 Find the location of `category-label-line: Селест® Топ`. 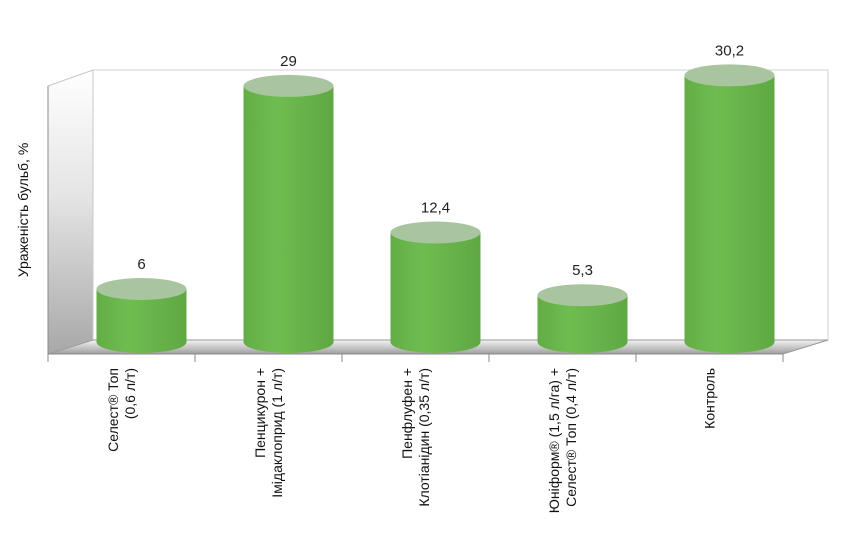

category-label-line: Селест® Топ is located at coordinates (113, 410).